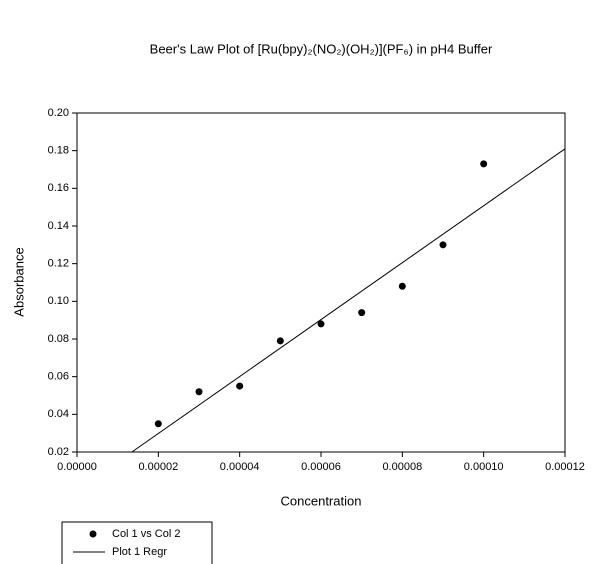 This screenshot has height=564, width=591. Describe the element at coordinates (77, 467) in the screenshot. I see `x-tick-label: 0.00000` at that location.